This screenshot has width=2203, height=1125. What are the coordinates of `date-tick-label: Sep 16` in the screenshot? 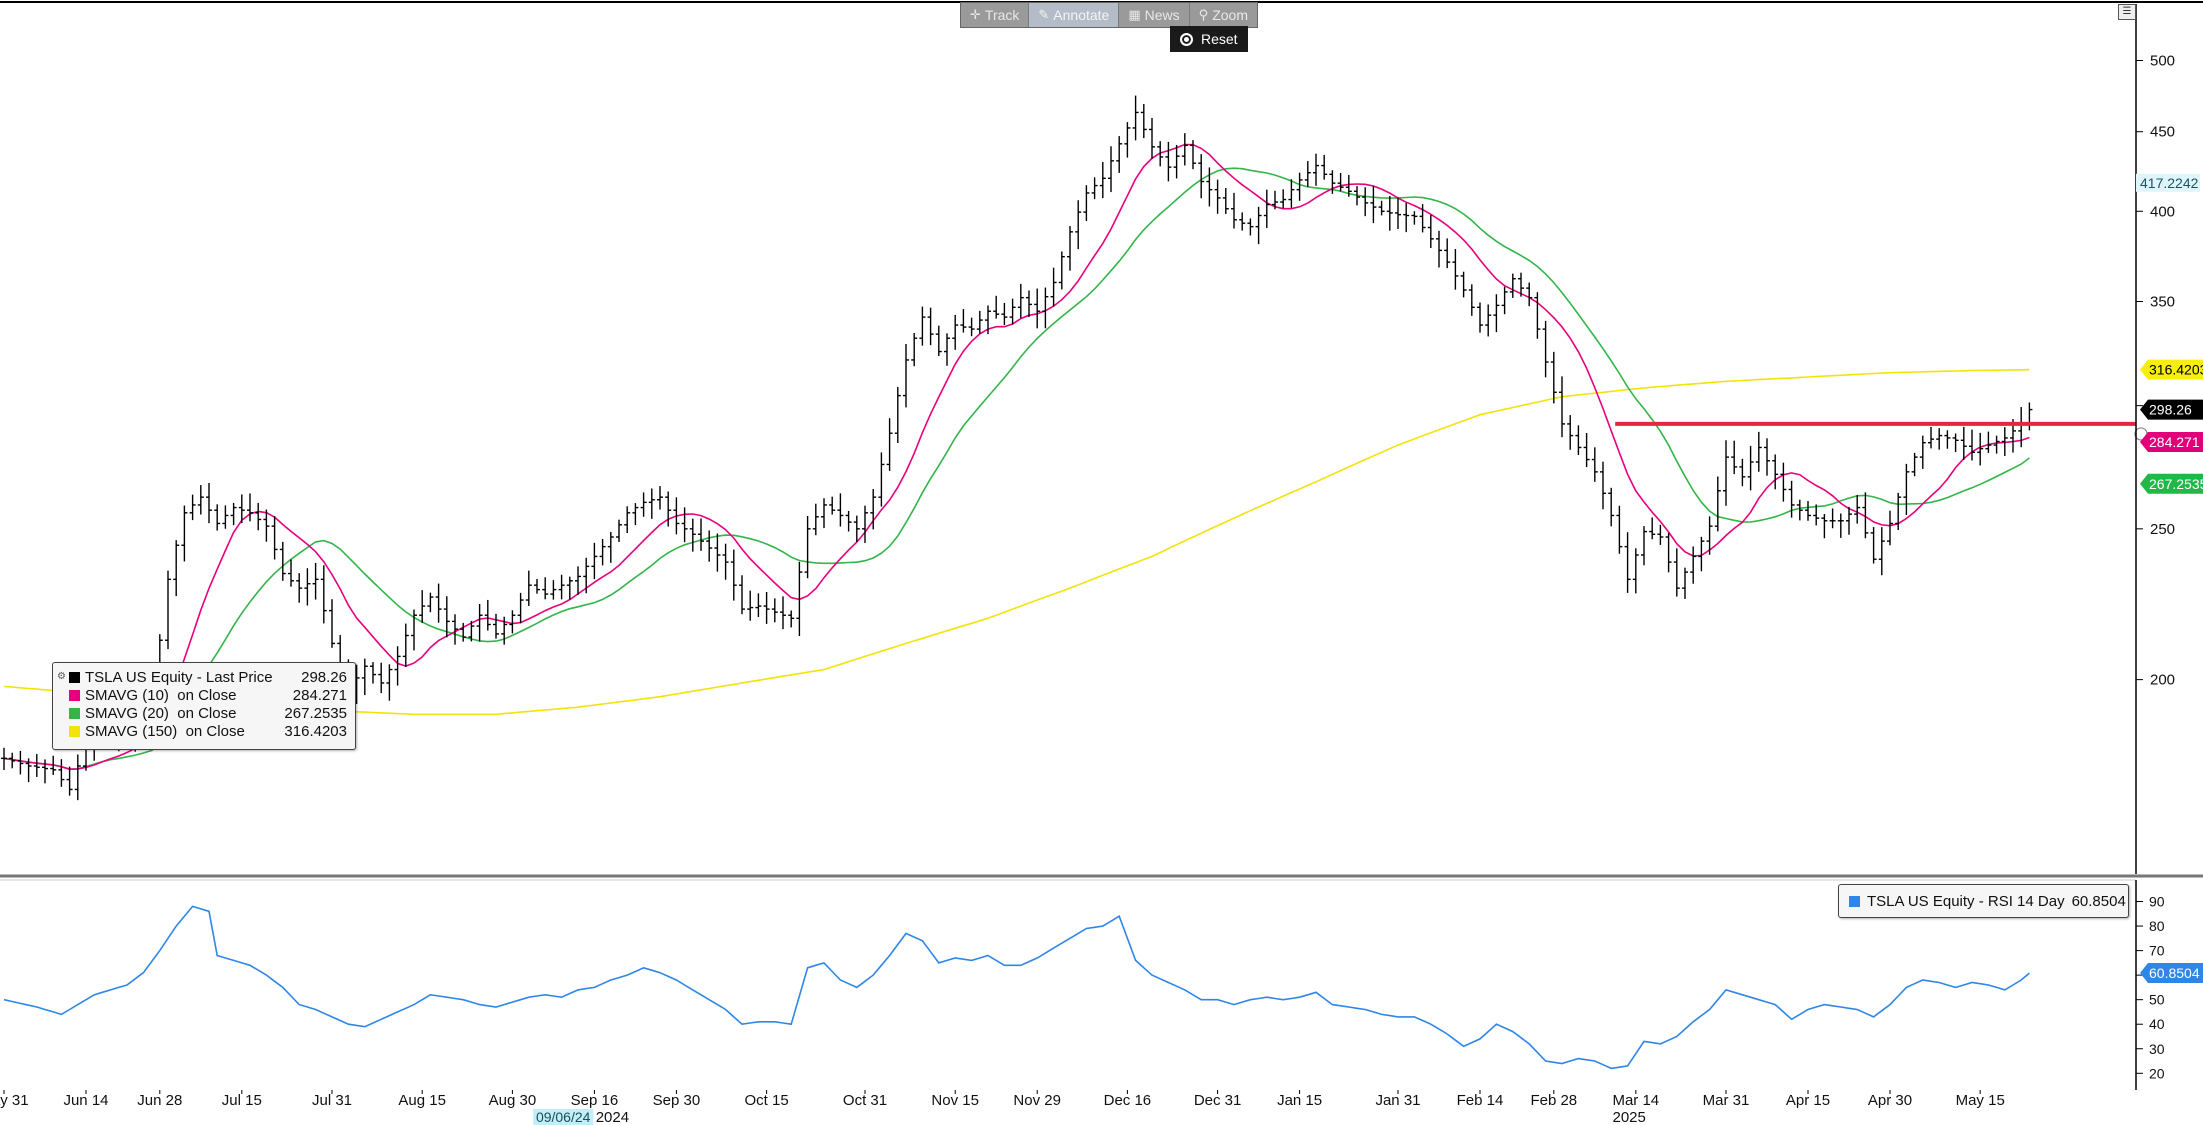 It's located at (595, 1100).